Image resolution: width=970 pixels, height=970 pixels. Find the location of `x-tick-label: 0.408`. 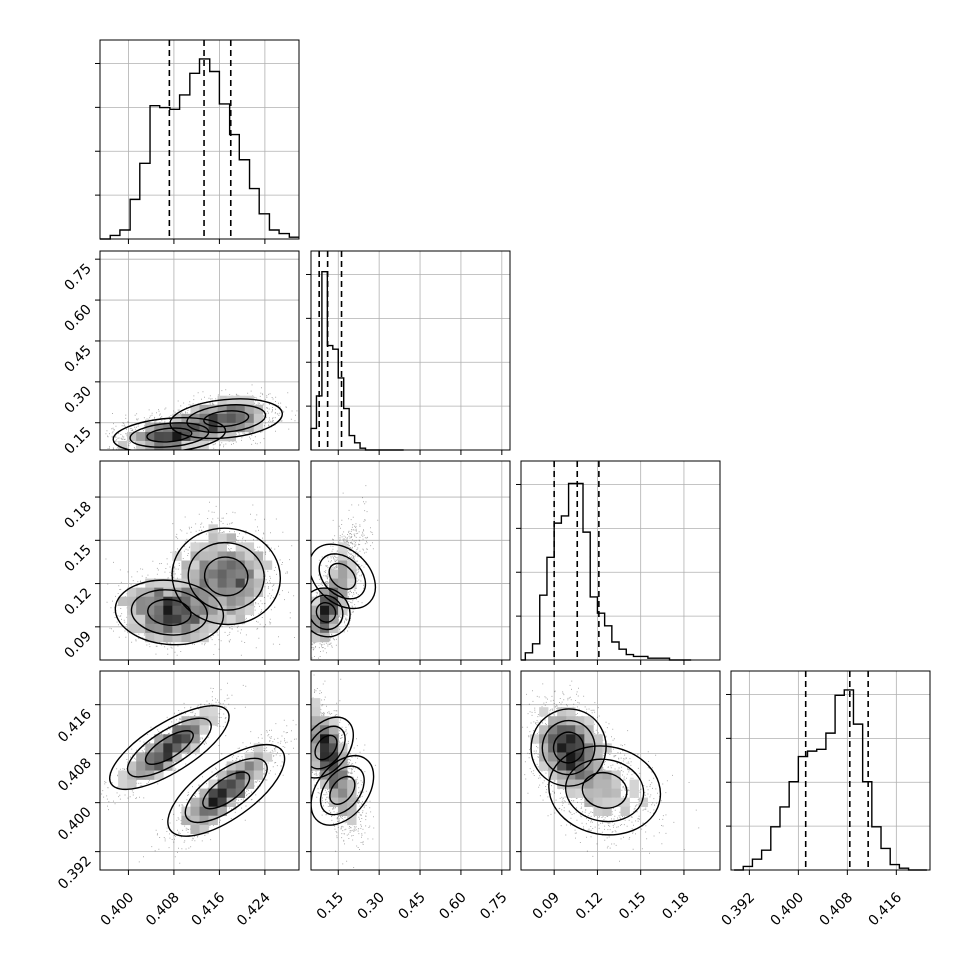

x-tick-label: 0.408 is located at coordinates (837, 910).